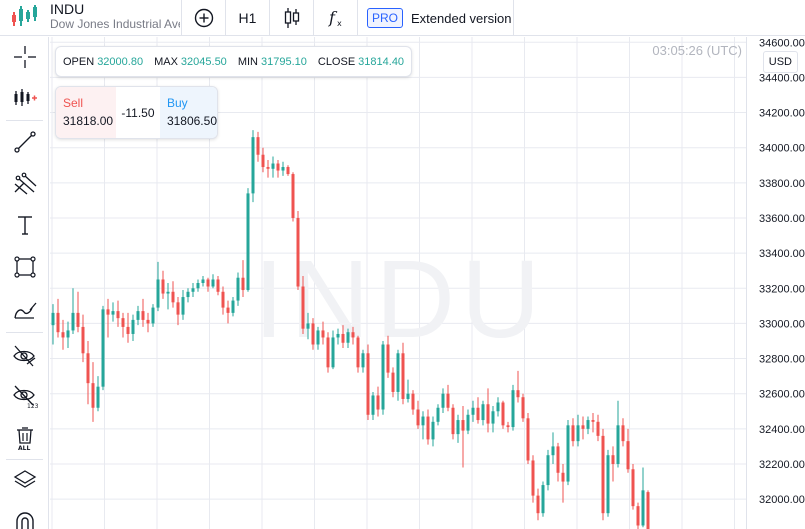  What do you see at coordinates (24, 448) in the screenshot?
I see `svg-text: ALL` at bounding box center [24, 448].